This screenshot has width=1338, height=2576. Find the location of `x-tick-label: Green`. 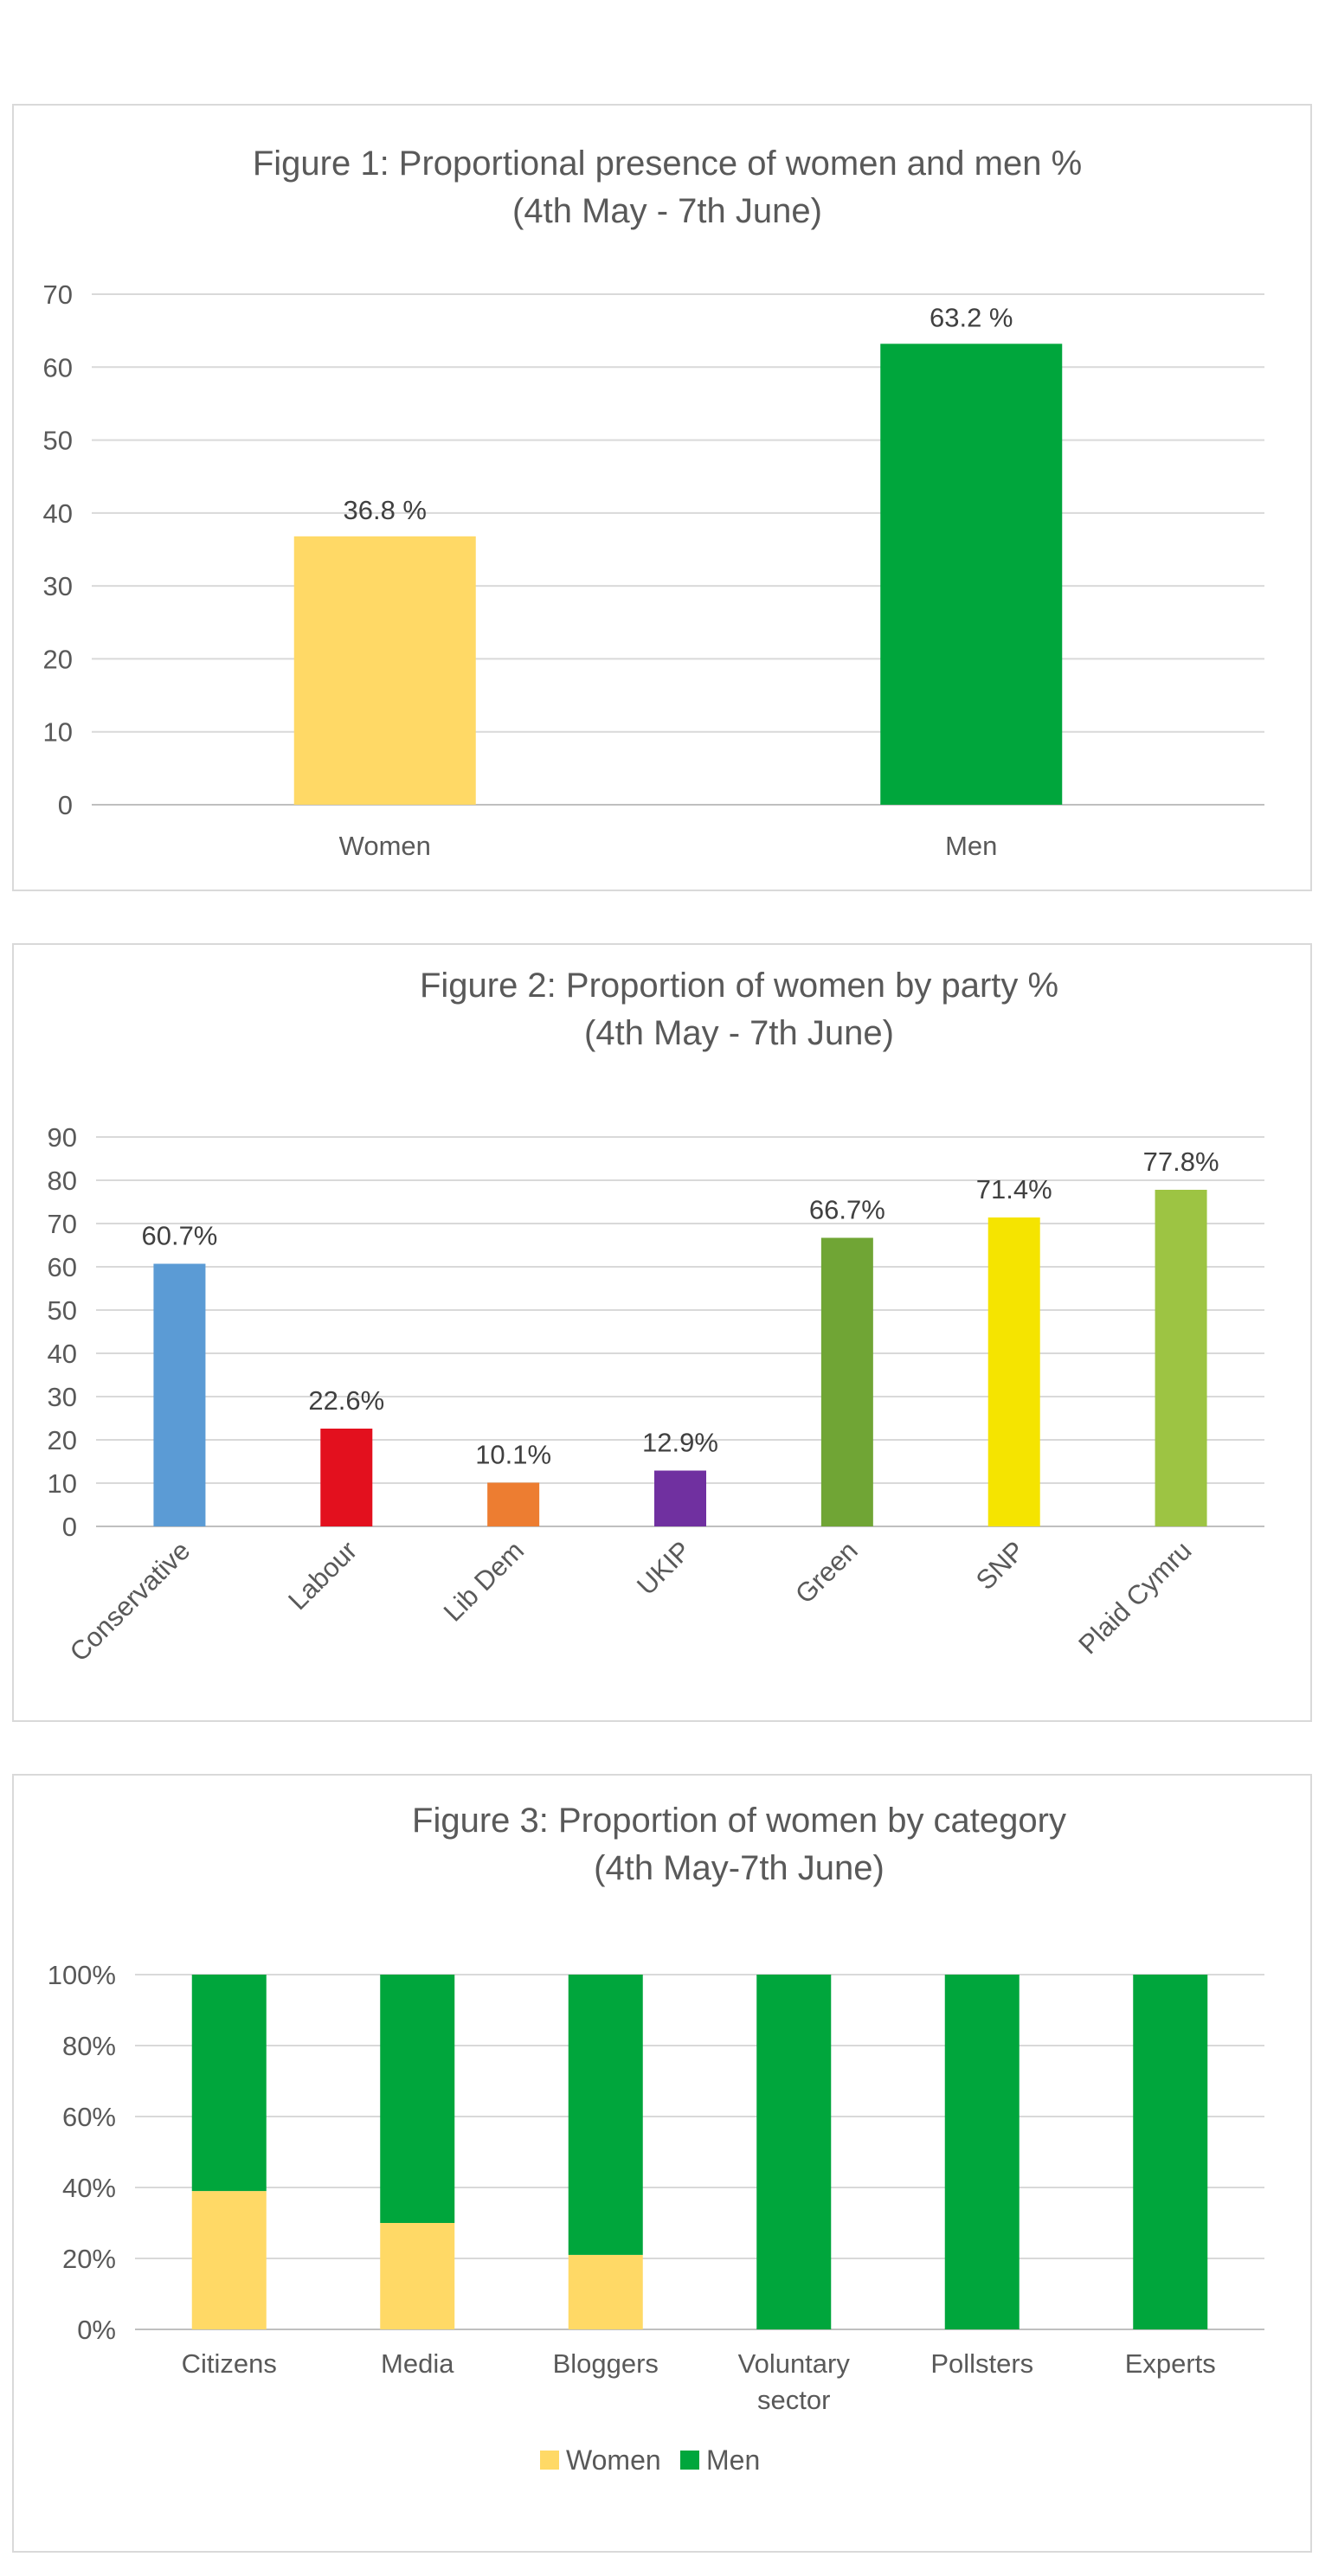

x-tick-label: Green is located at coordinates (826, 1572).